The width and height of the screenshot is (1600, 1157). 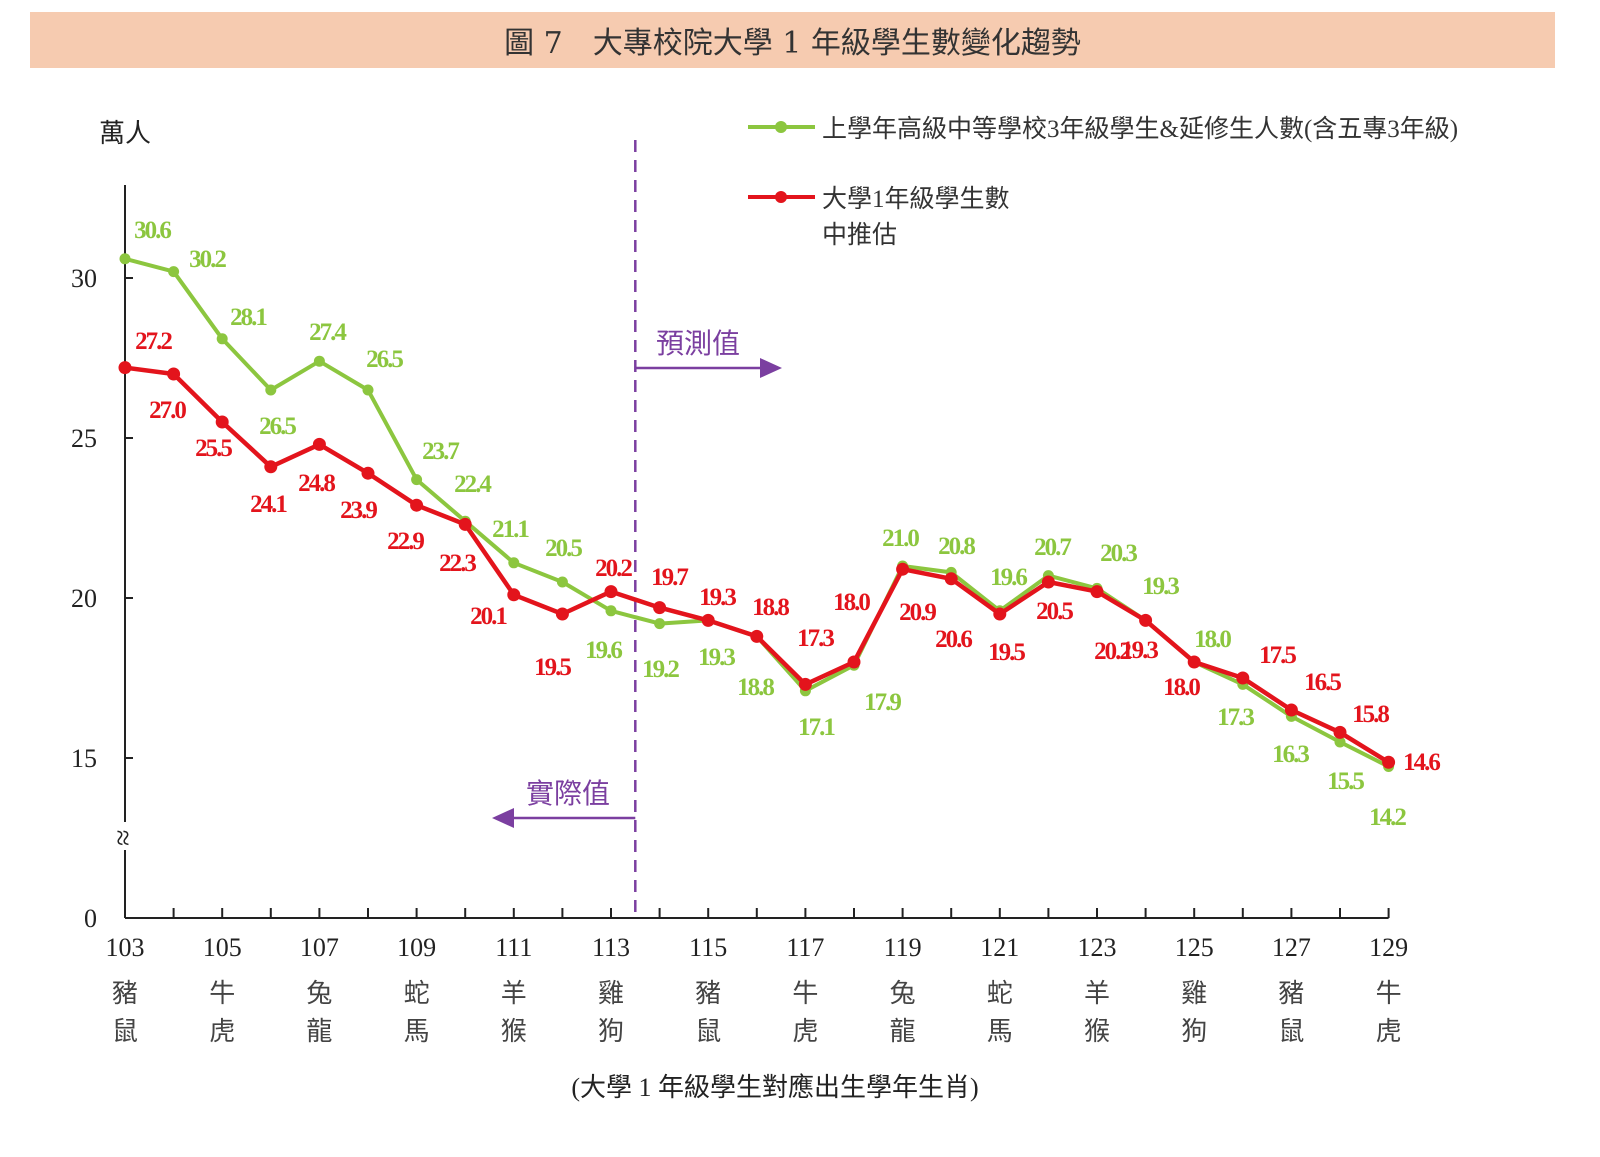 What do you see at coordinates (248, 317) in the screenshot?
I see `data-label: 28.1` at bounding box center [248, 317].